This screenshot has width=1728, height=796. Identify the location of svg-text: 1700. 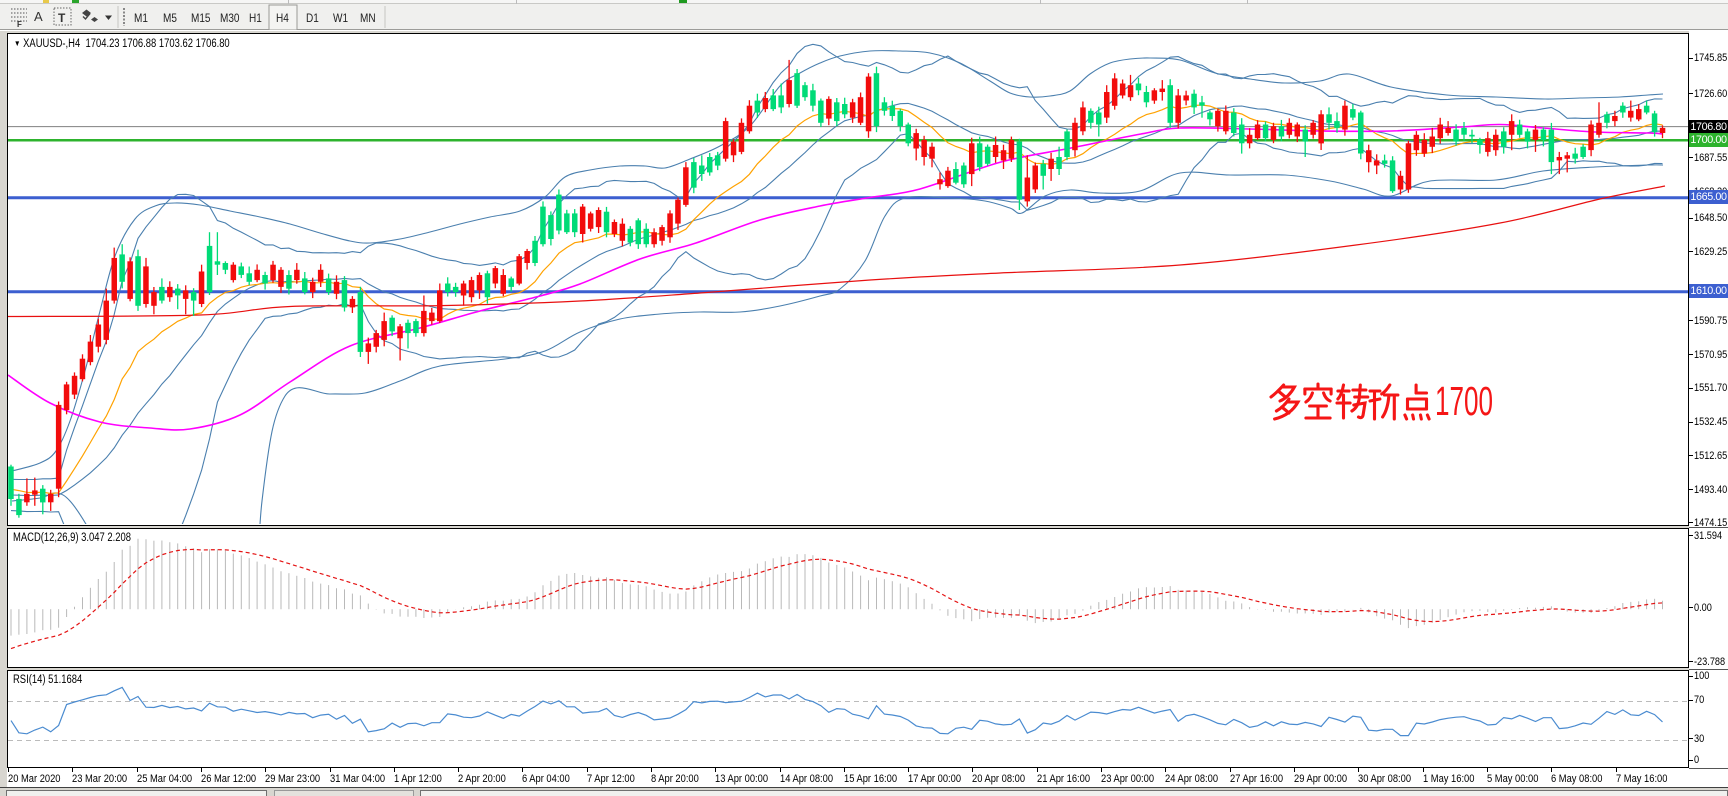
(1464, 401).